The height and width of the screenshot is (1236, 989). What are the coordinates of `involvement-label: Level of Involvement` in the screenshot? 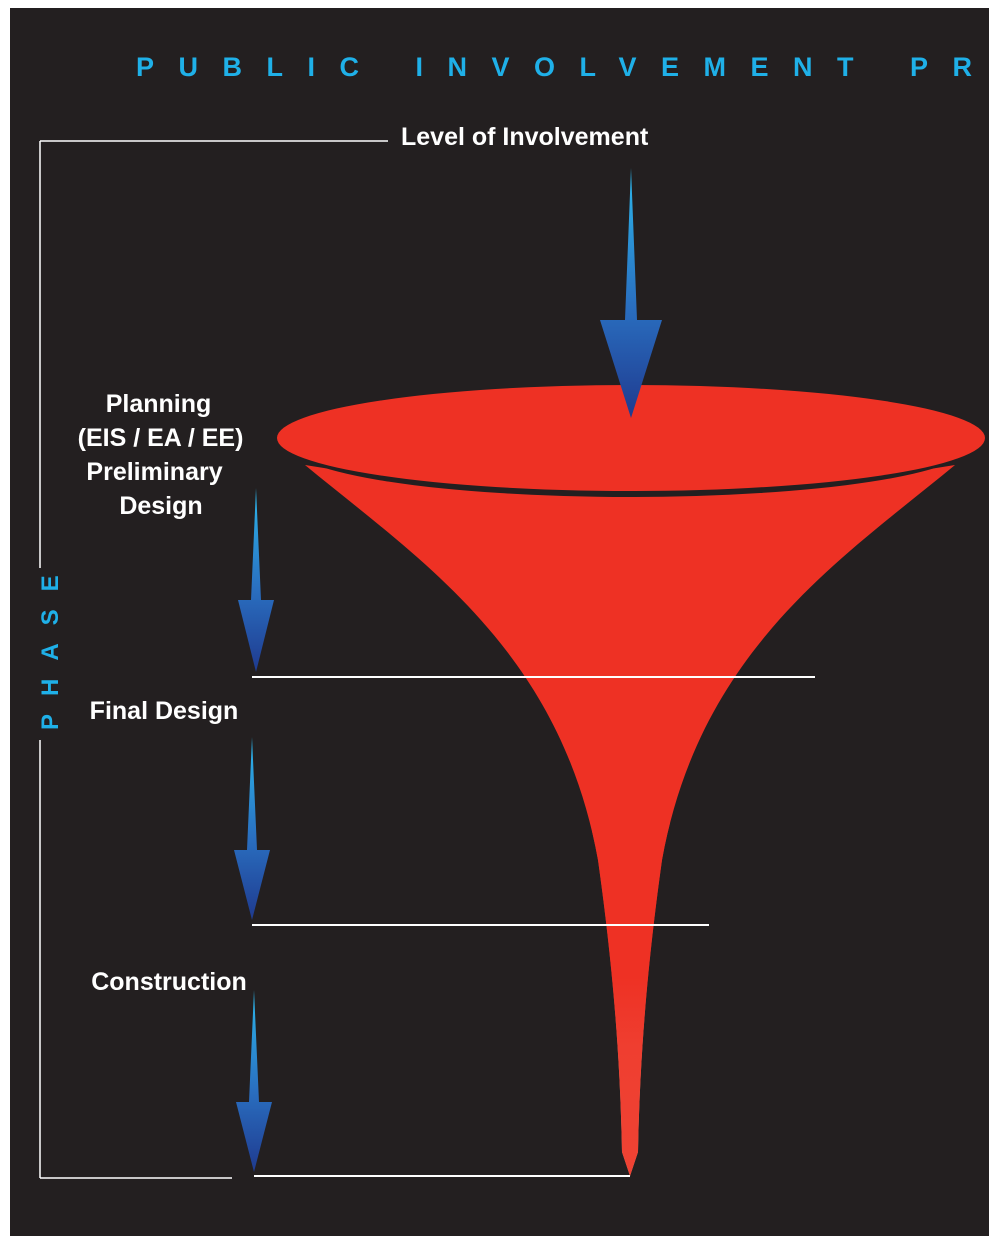 It's located at (525, 137).